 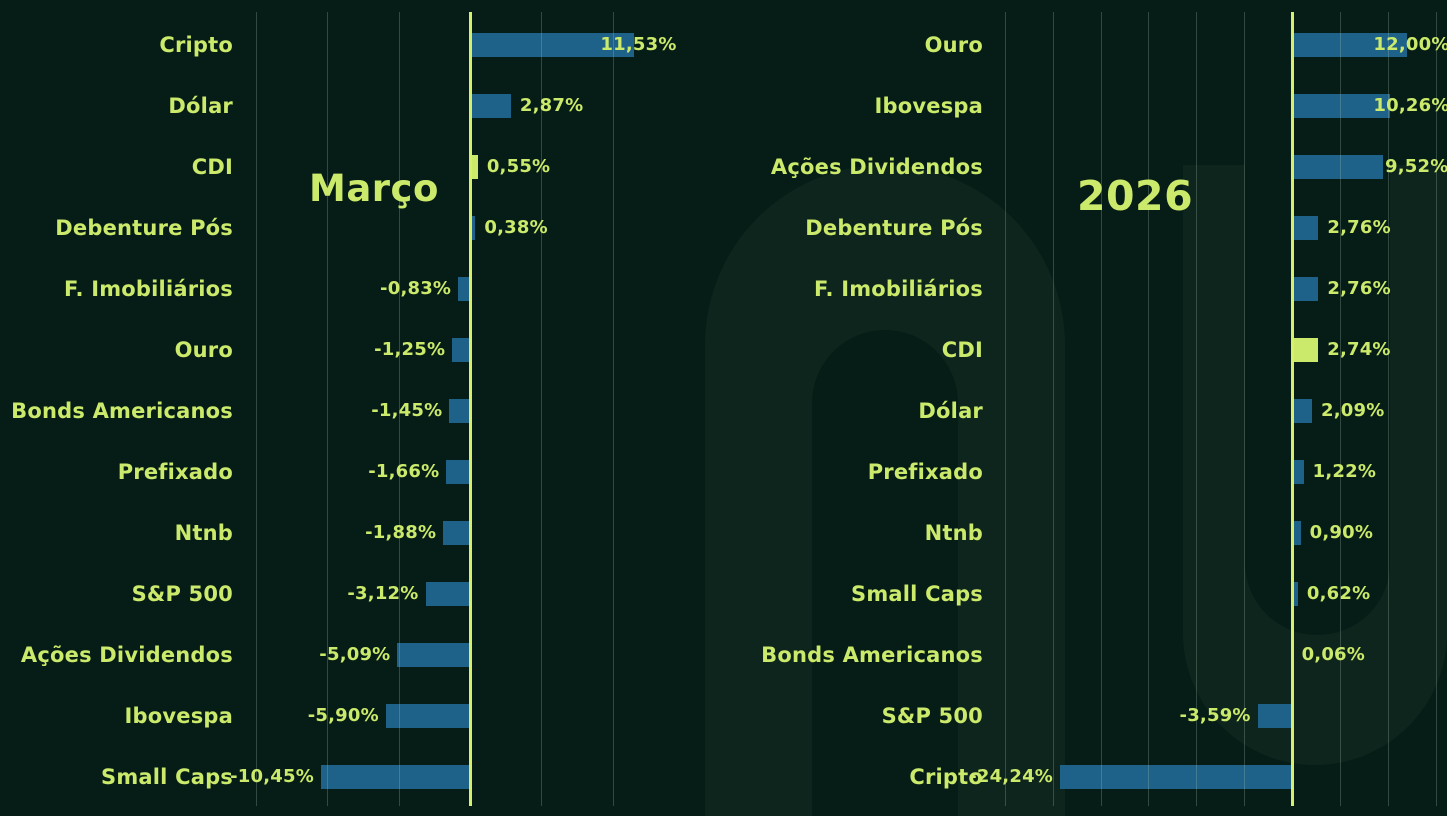 I want to click on value-label: -5,90%, so click(x=343, y=715).